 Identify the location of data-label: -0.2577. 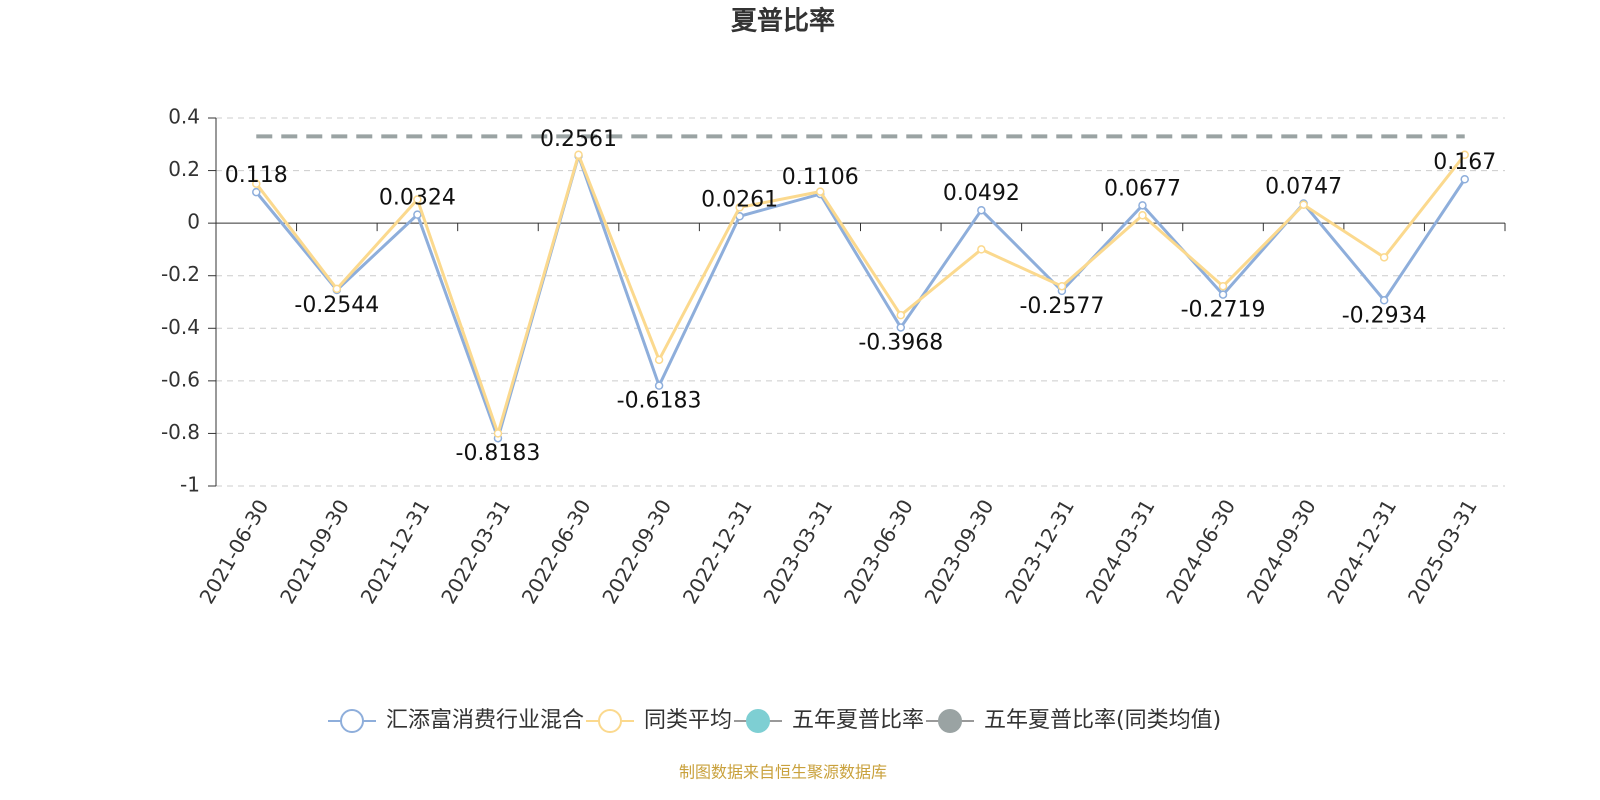
(1061, 306).